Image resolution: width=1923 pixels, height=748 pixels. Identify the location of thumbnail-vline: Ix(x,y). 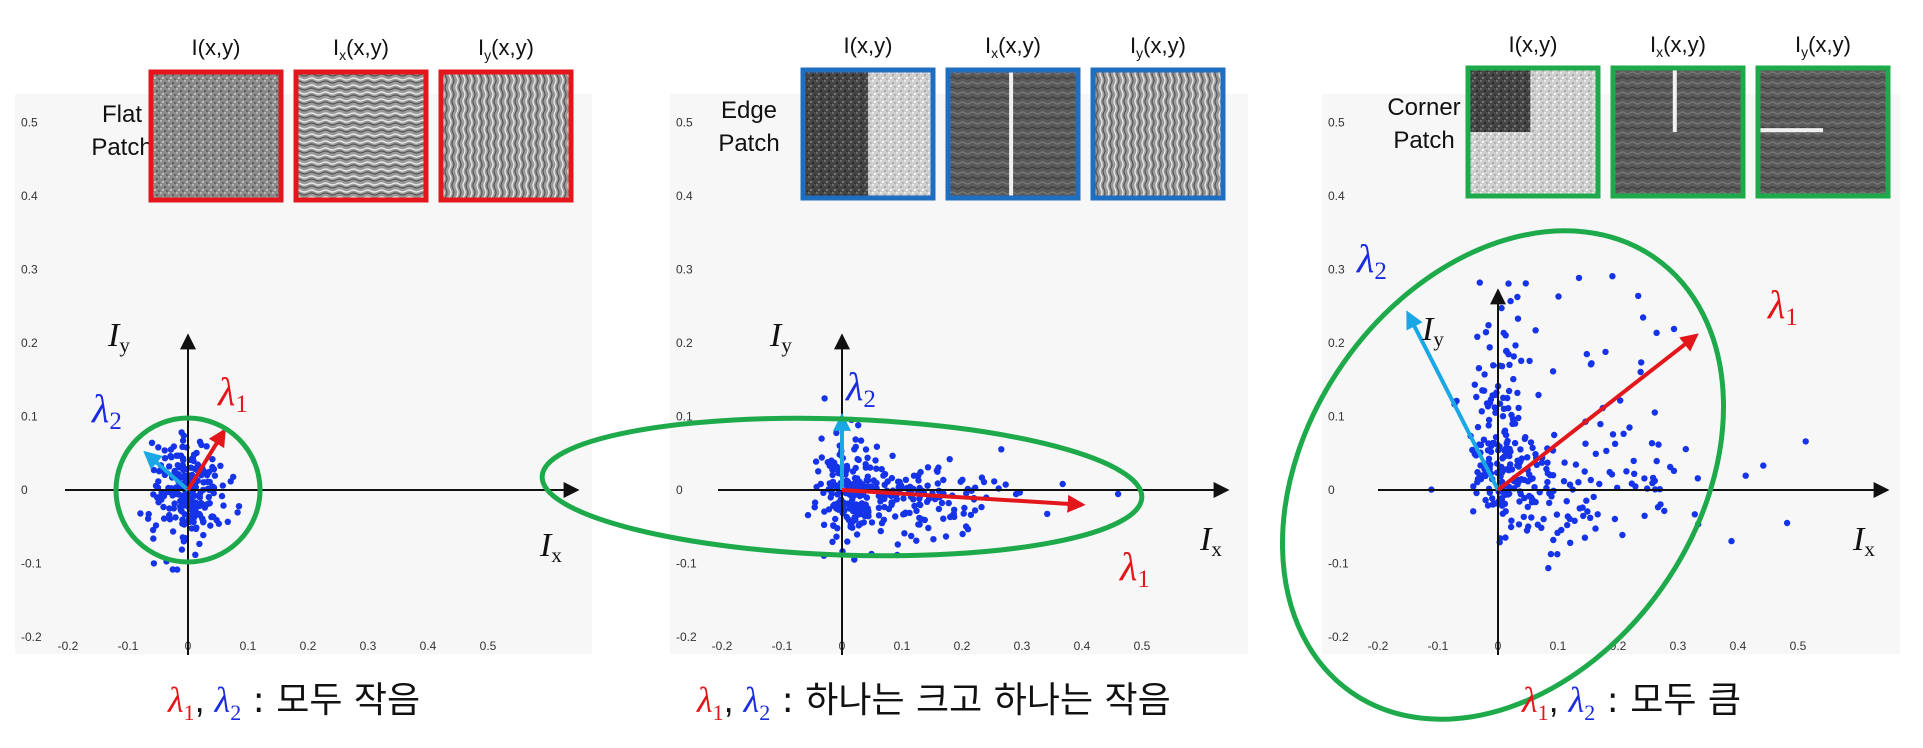
(1013, 115).